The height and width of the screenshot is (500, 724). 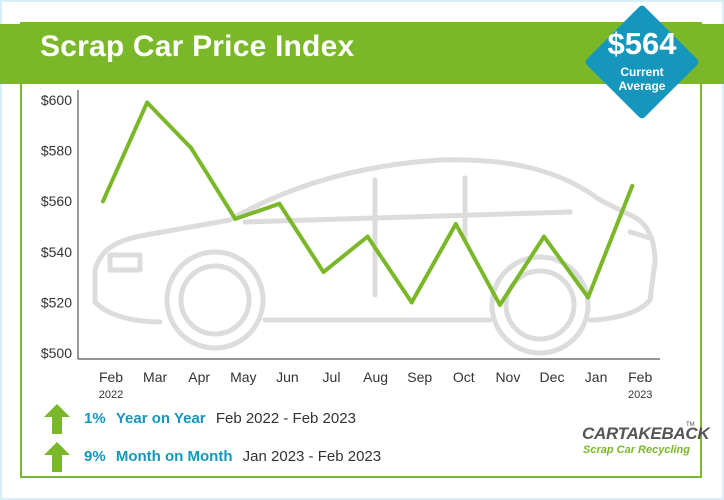 I want to click on x-tick-label: Sep, so click(x=419, y=377).